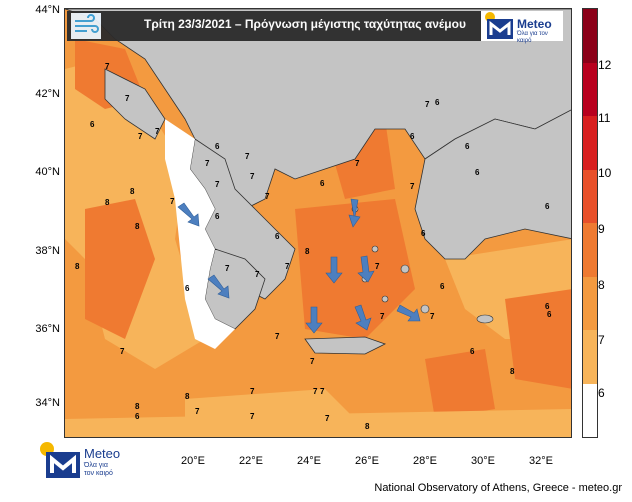 This screenshot has height=502, width=632. I want to click on lat-label: 34°N, so click(47, 403).